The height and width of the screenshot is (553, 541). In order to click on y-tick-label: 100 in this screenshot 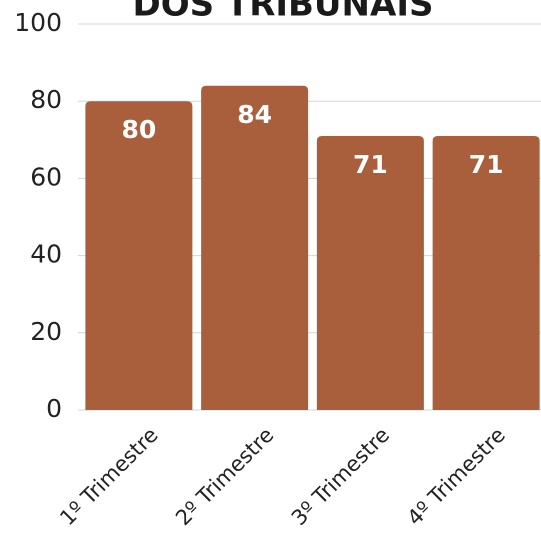, I will do `click(38, 22)`.